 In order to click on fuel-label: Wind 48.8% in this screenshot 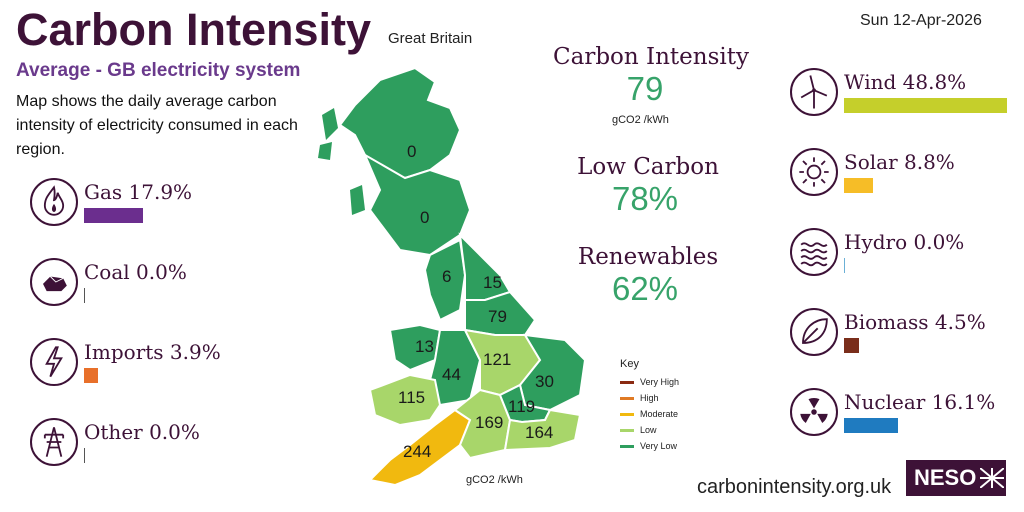, I will do `click(905, 82)`.